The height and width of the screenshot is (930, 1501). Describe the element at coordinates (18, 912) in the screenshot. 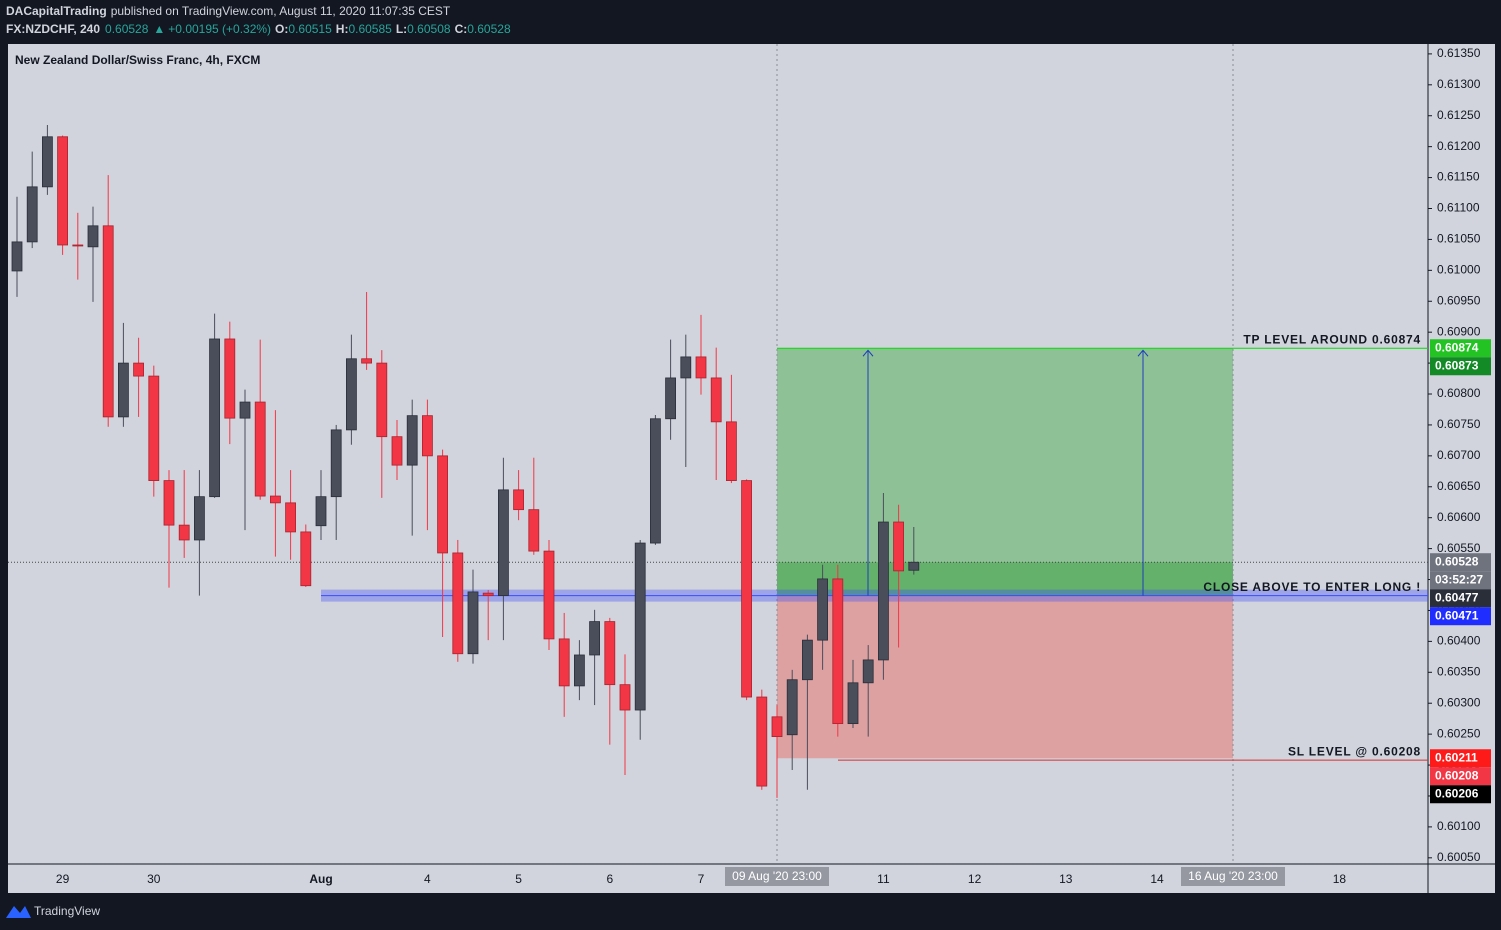

I see `logo-icon` at that location.